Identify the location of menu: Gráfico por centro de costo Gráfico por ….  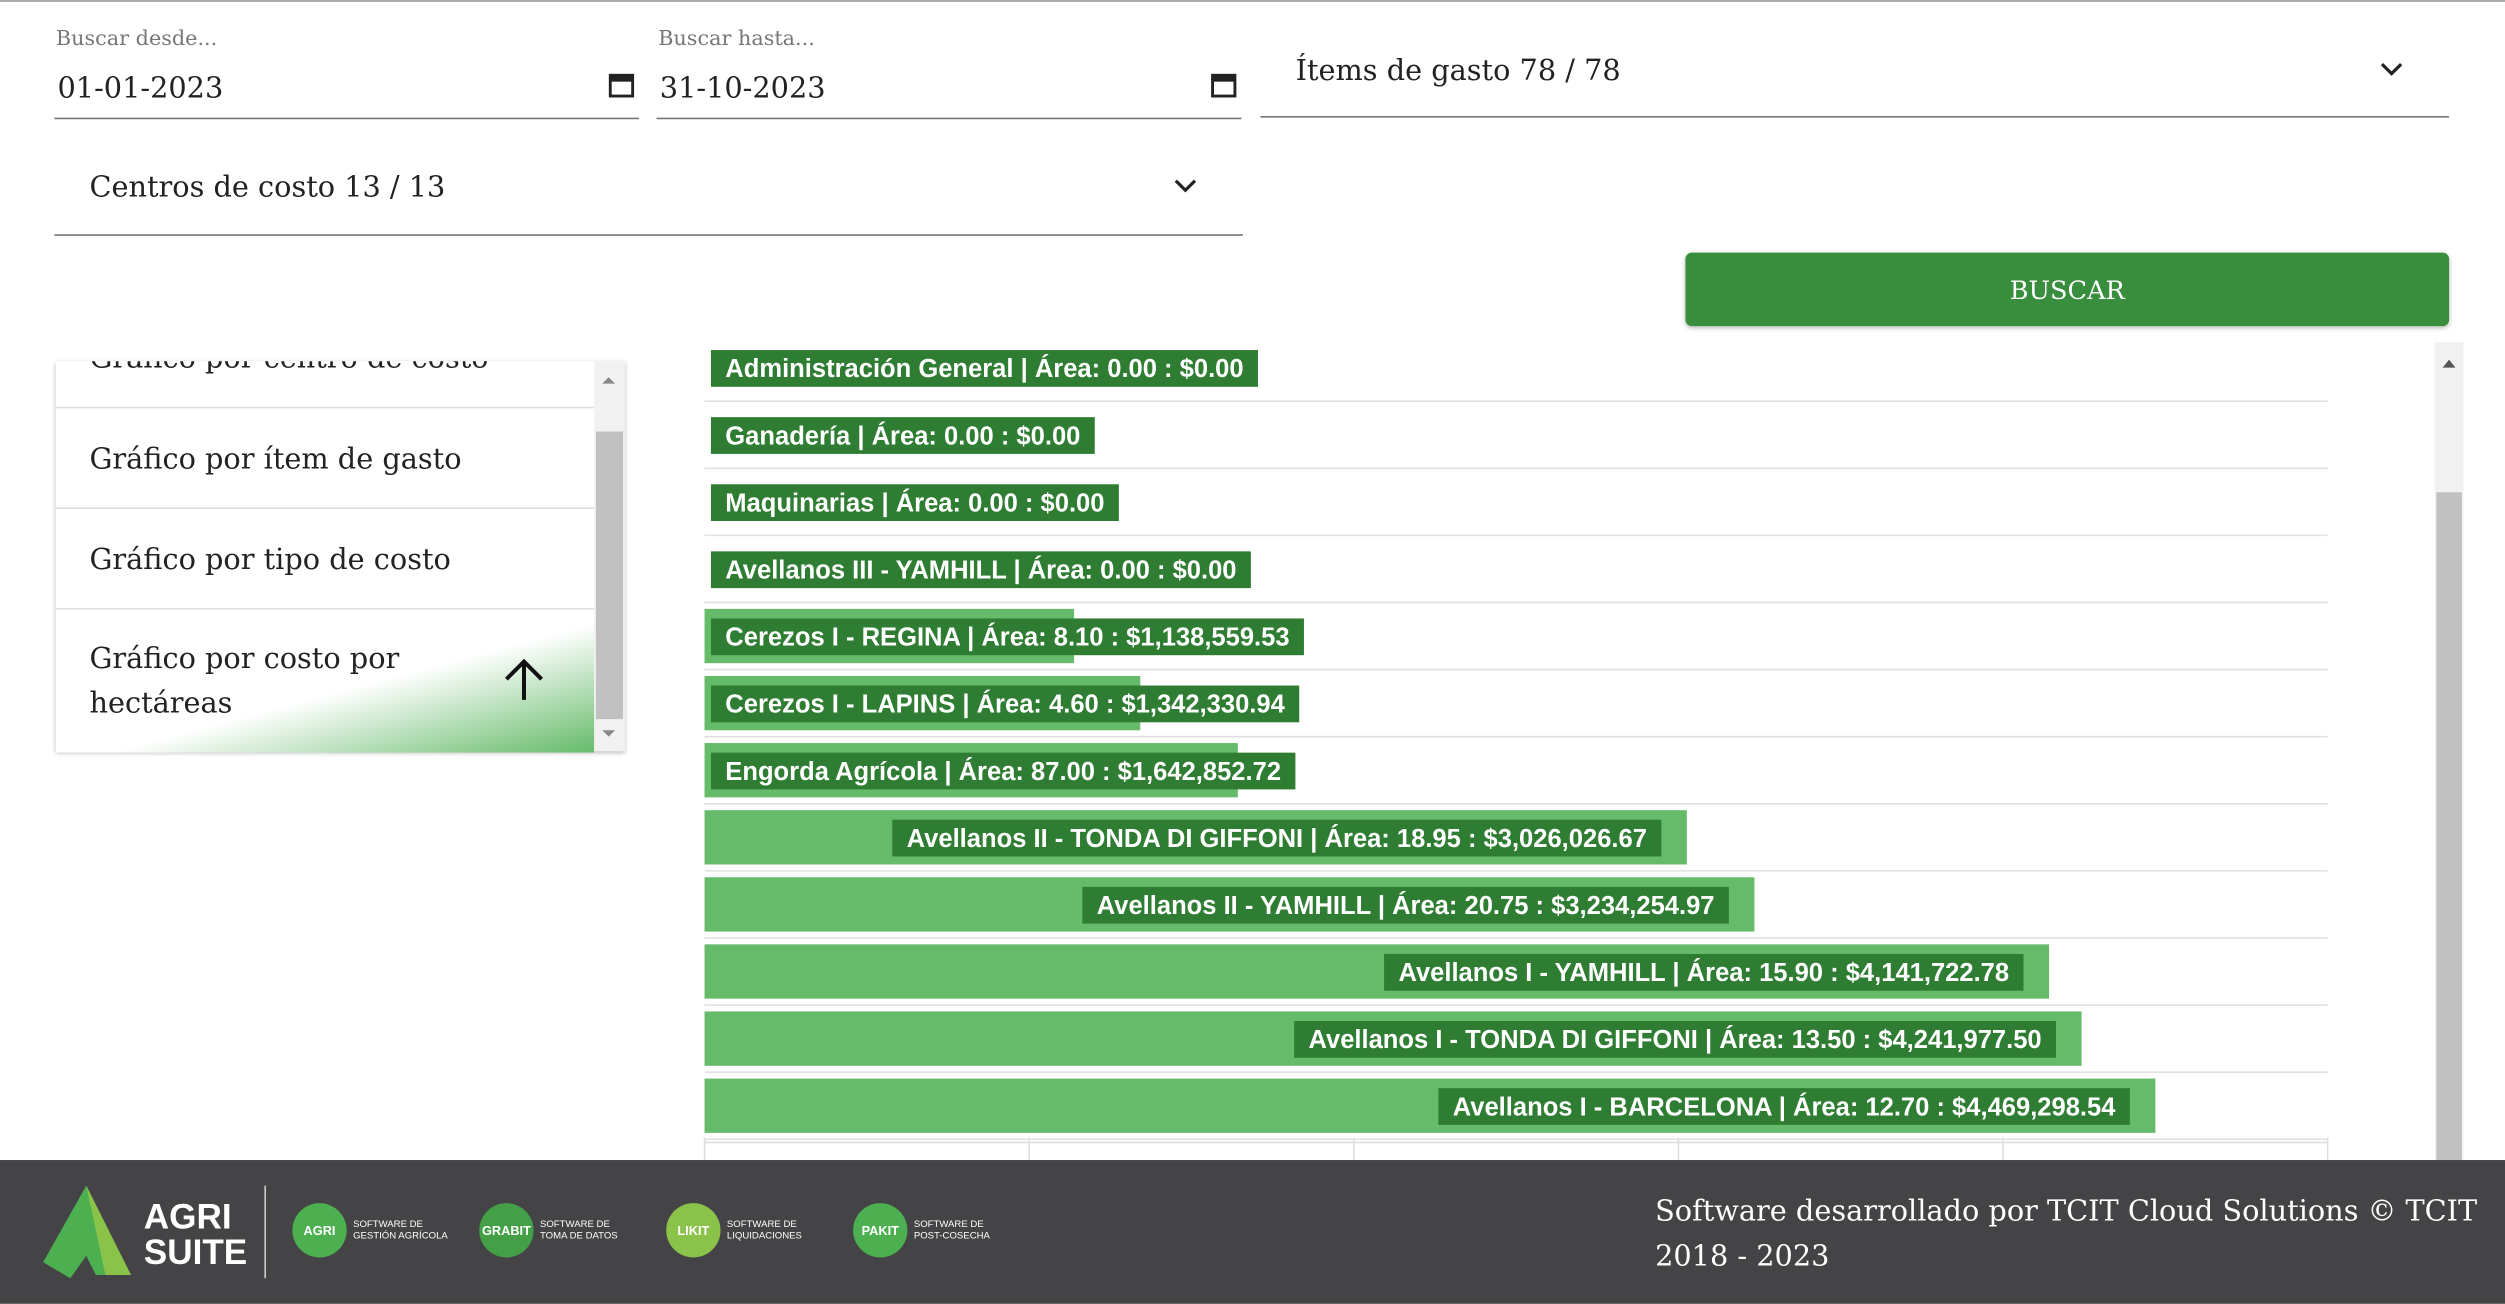
(340, 547).